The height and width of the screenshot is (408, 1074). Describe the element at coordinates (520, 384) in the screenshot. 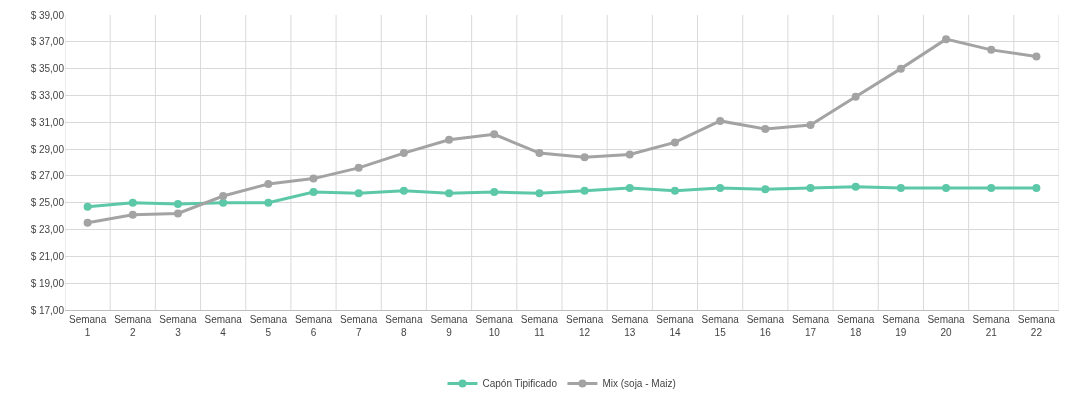

I see `legend-label: Capón Tipificado` at that location.